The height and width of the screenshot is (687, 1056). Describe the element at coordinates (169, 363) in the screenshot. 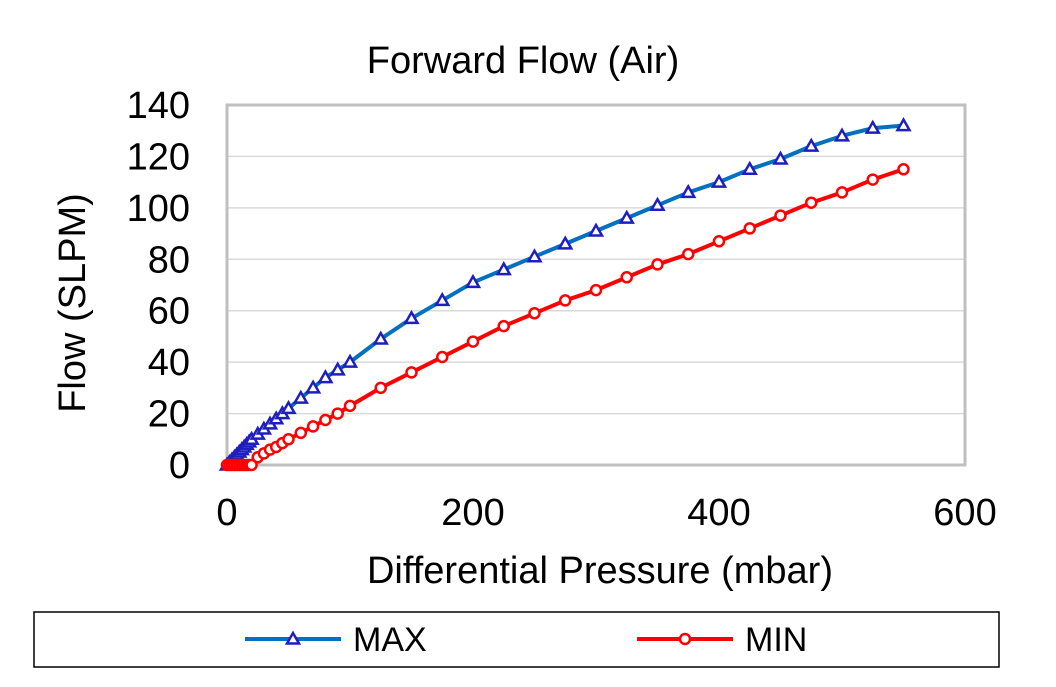

I see `y-tick-label: 40` at that location.